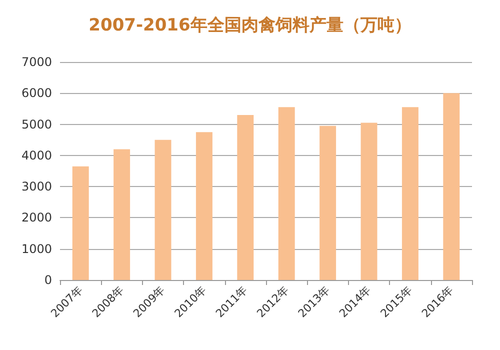 This screenshot has width=500, height=350. Describe the element at coordinates (36, 124) in the screenshot. I see `y-tick-label: 5000` at that location.